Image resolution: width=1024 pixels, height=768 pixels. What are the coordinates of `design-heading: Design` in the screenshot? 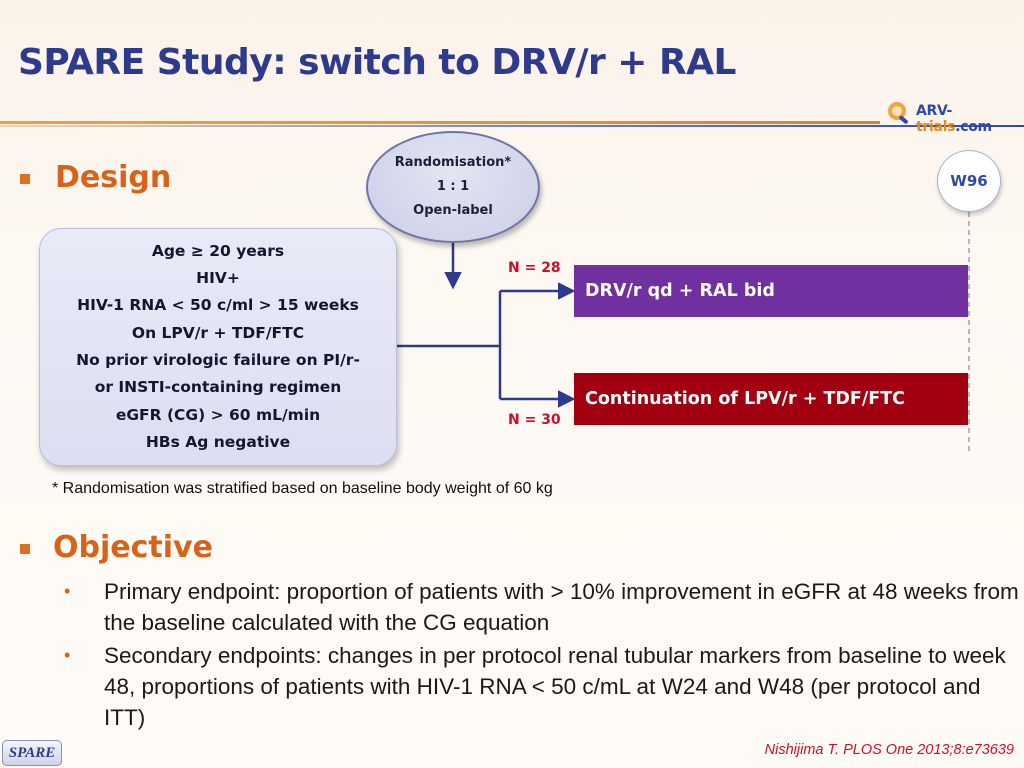 It's located at (113, 177).